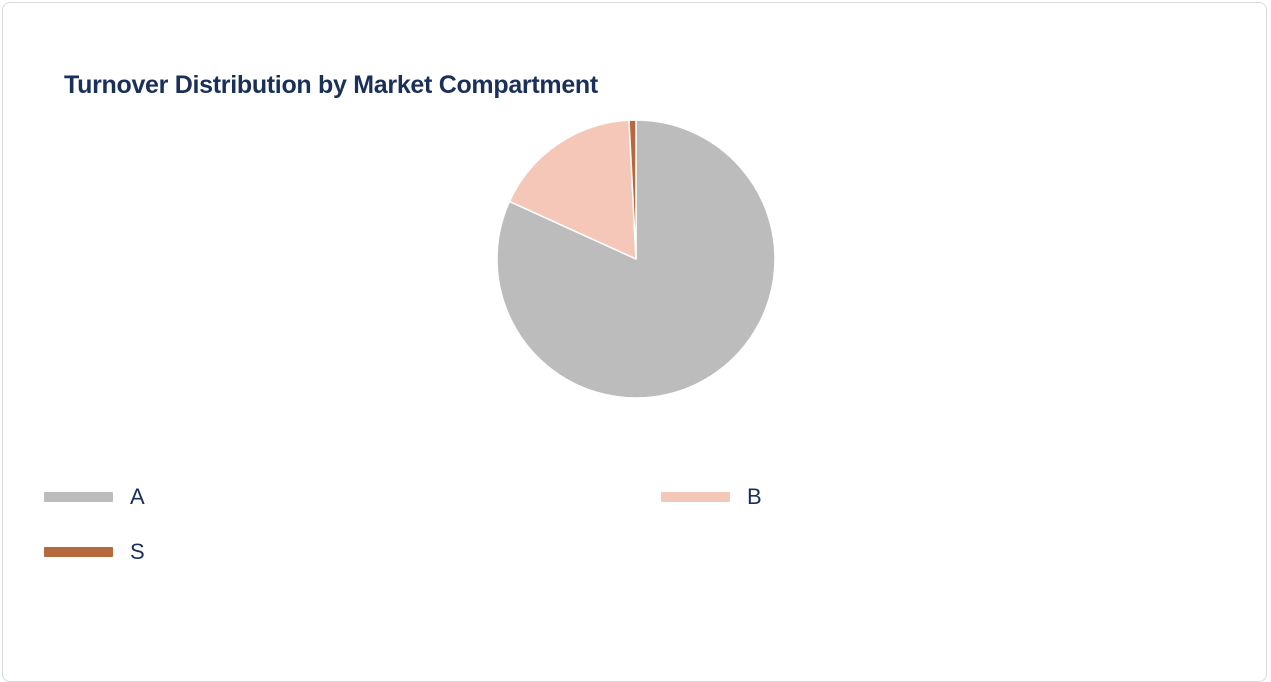 This screenshot has height=682, width=1271. What do you see at coordinates (78, 497) in the screenshot?
I see `legend-swatch-a` at bounding box center [78, 497].